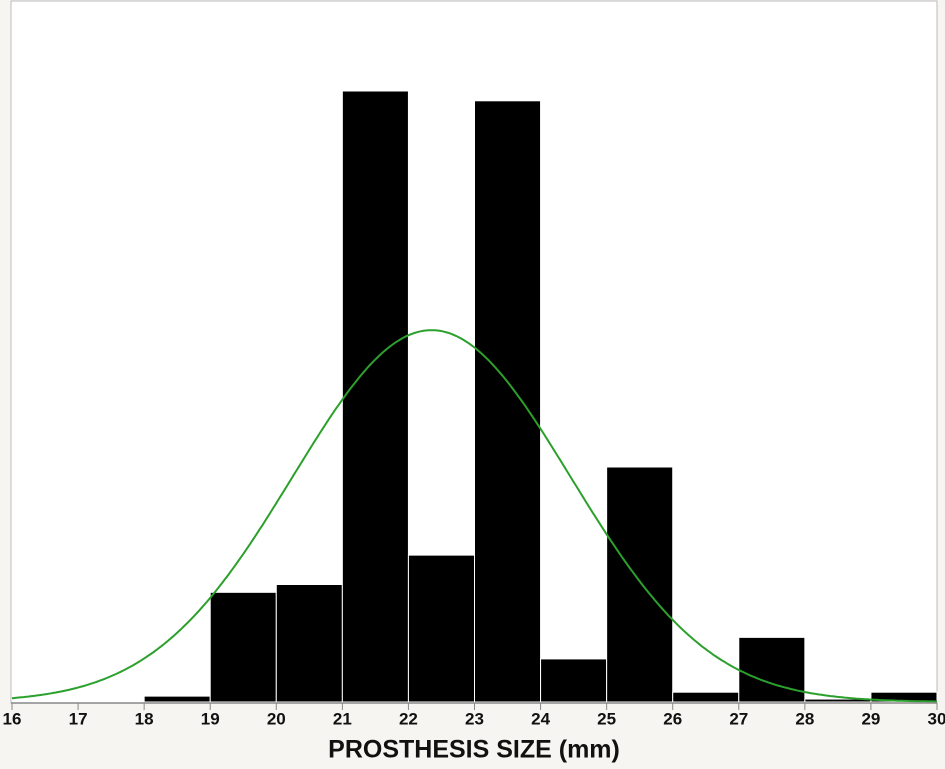 Image resolution: width=945 pixels, height=769 pixels. Describe the element at coordinates (540, 718) in the screenshot. I see `x-tick-label: 24` at that location.